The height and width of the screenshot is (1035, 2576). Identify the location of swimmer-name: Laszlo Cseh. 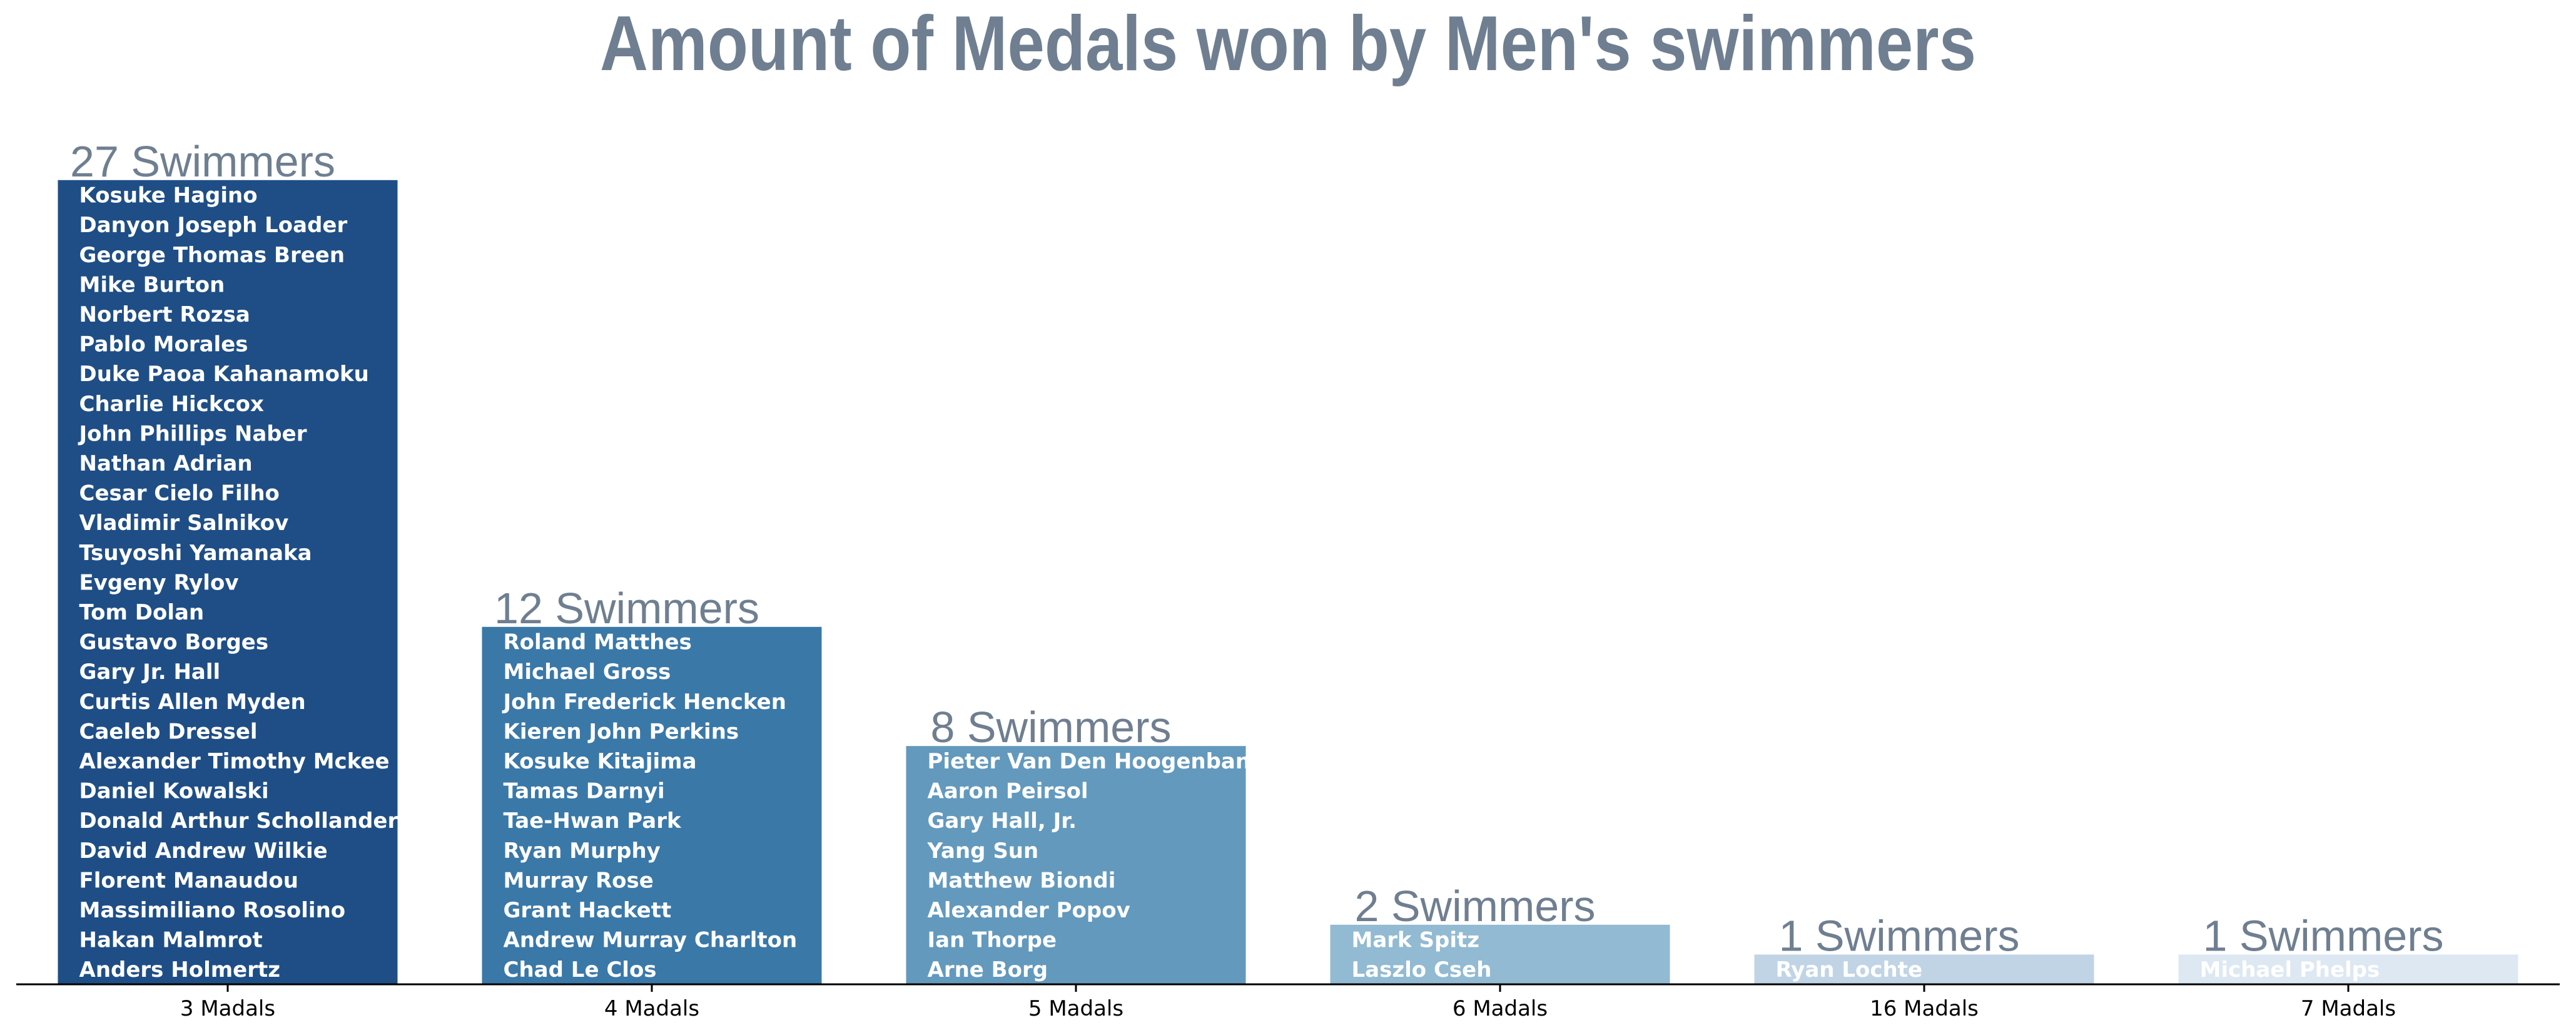
(1422, 969).